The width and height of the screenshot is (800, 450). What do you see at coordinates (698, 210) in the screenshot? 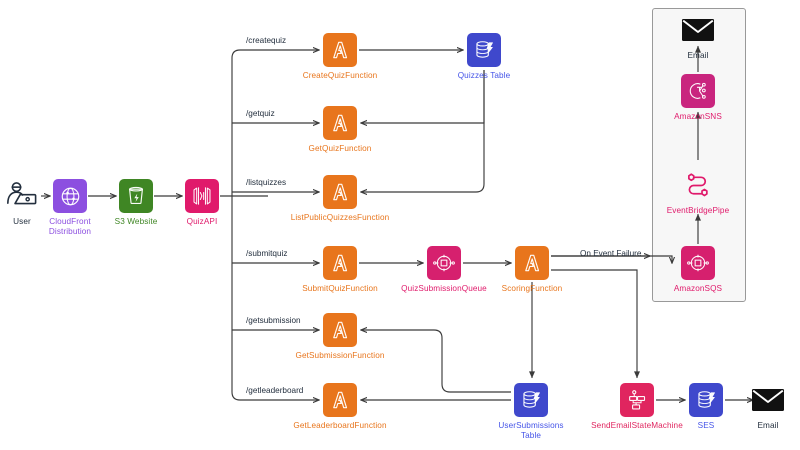
I see `node-label-eventbridgepipe: EventBridgePipe` at bounding box center [698, 210].